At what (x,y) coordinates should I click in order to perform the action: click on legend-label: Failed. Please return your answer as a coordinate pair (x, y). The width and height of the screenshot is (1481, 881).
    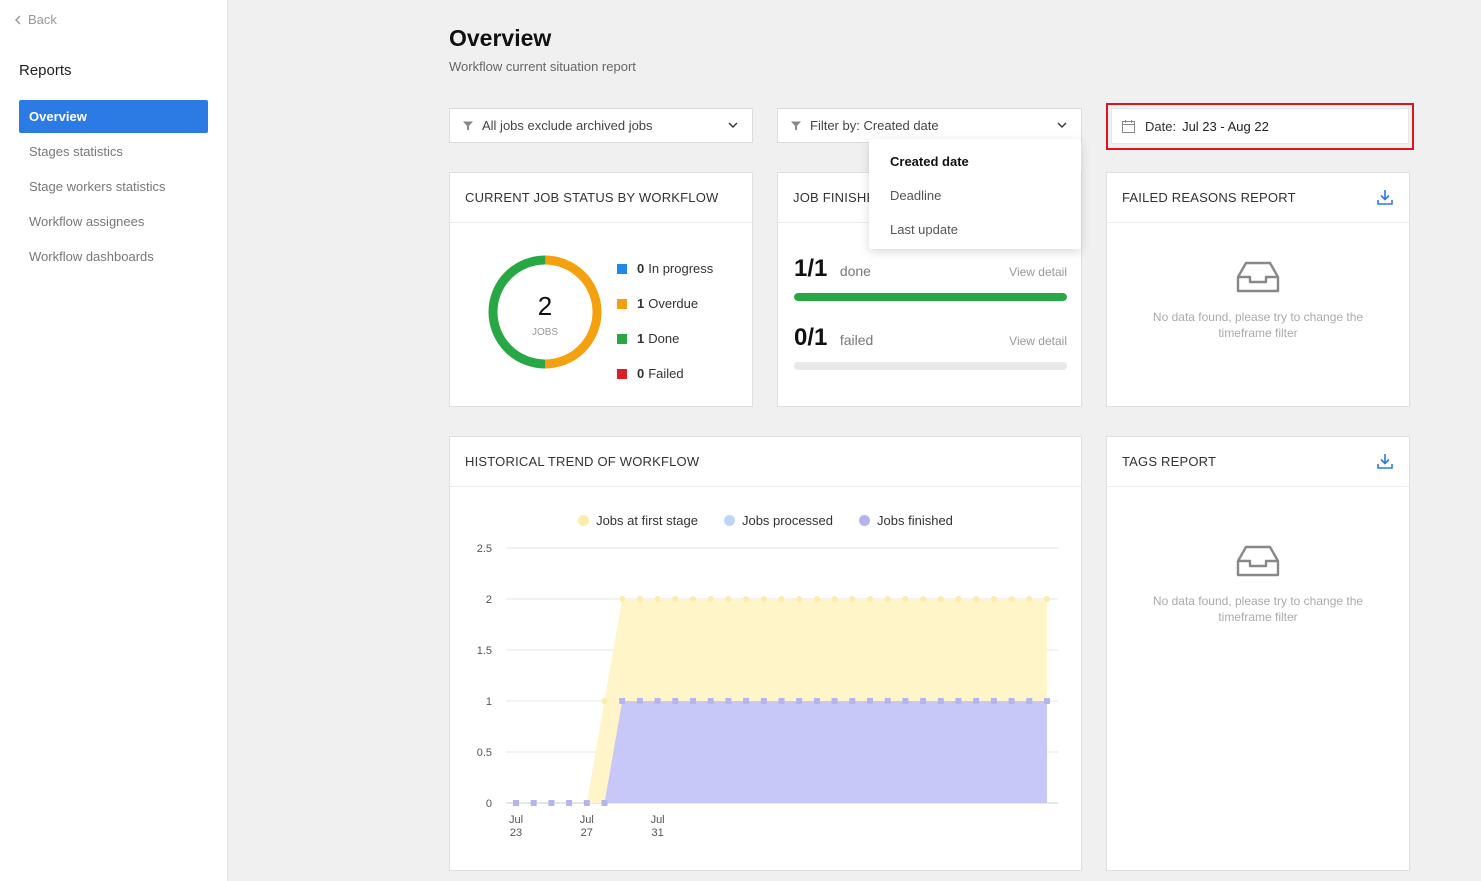
    Looking at the image, I should click on (666, 373).